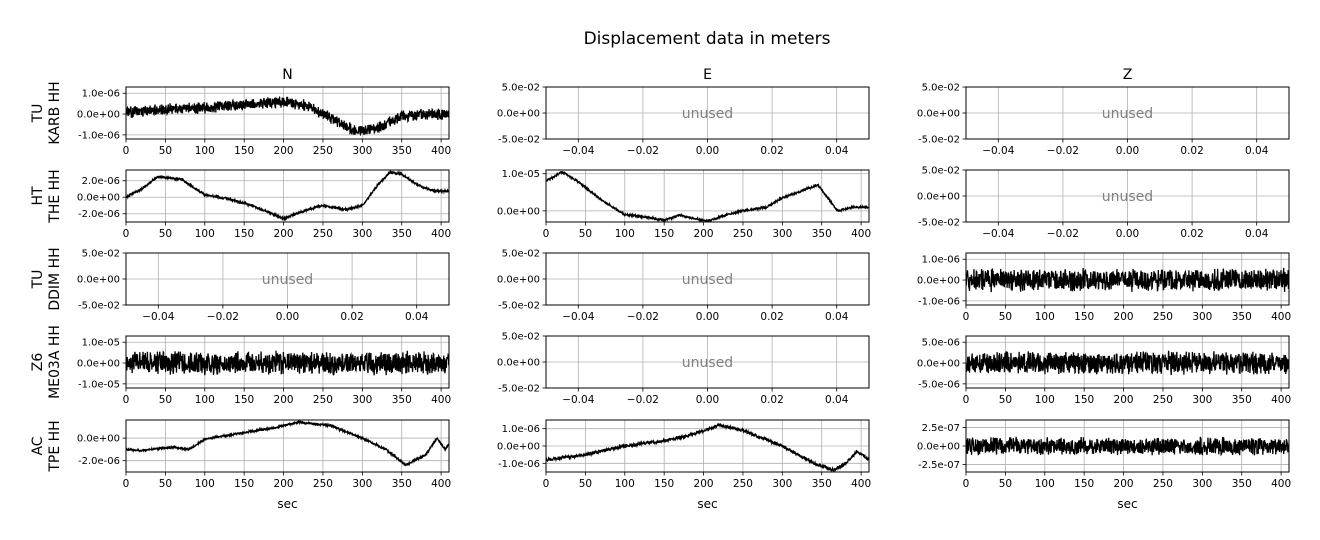 This screenshot has width=1320, height=540. What do you see at coordinates (939, 384) in the screenshot?
I see `y-tick-label: -5.0e-06` at bounding box center [939, 384].